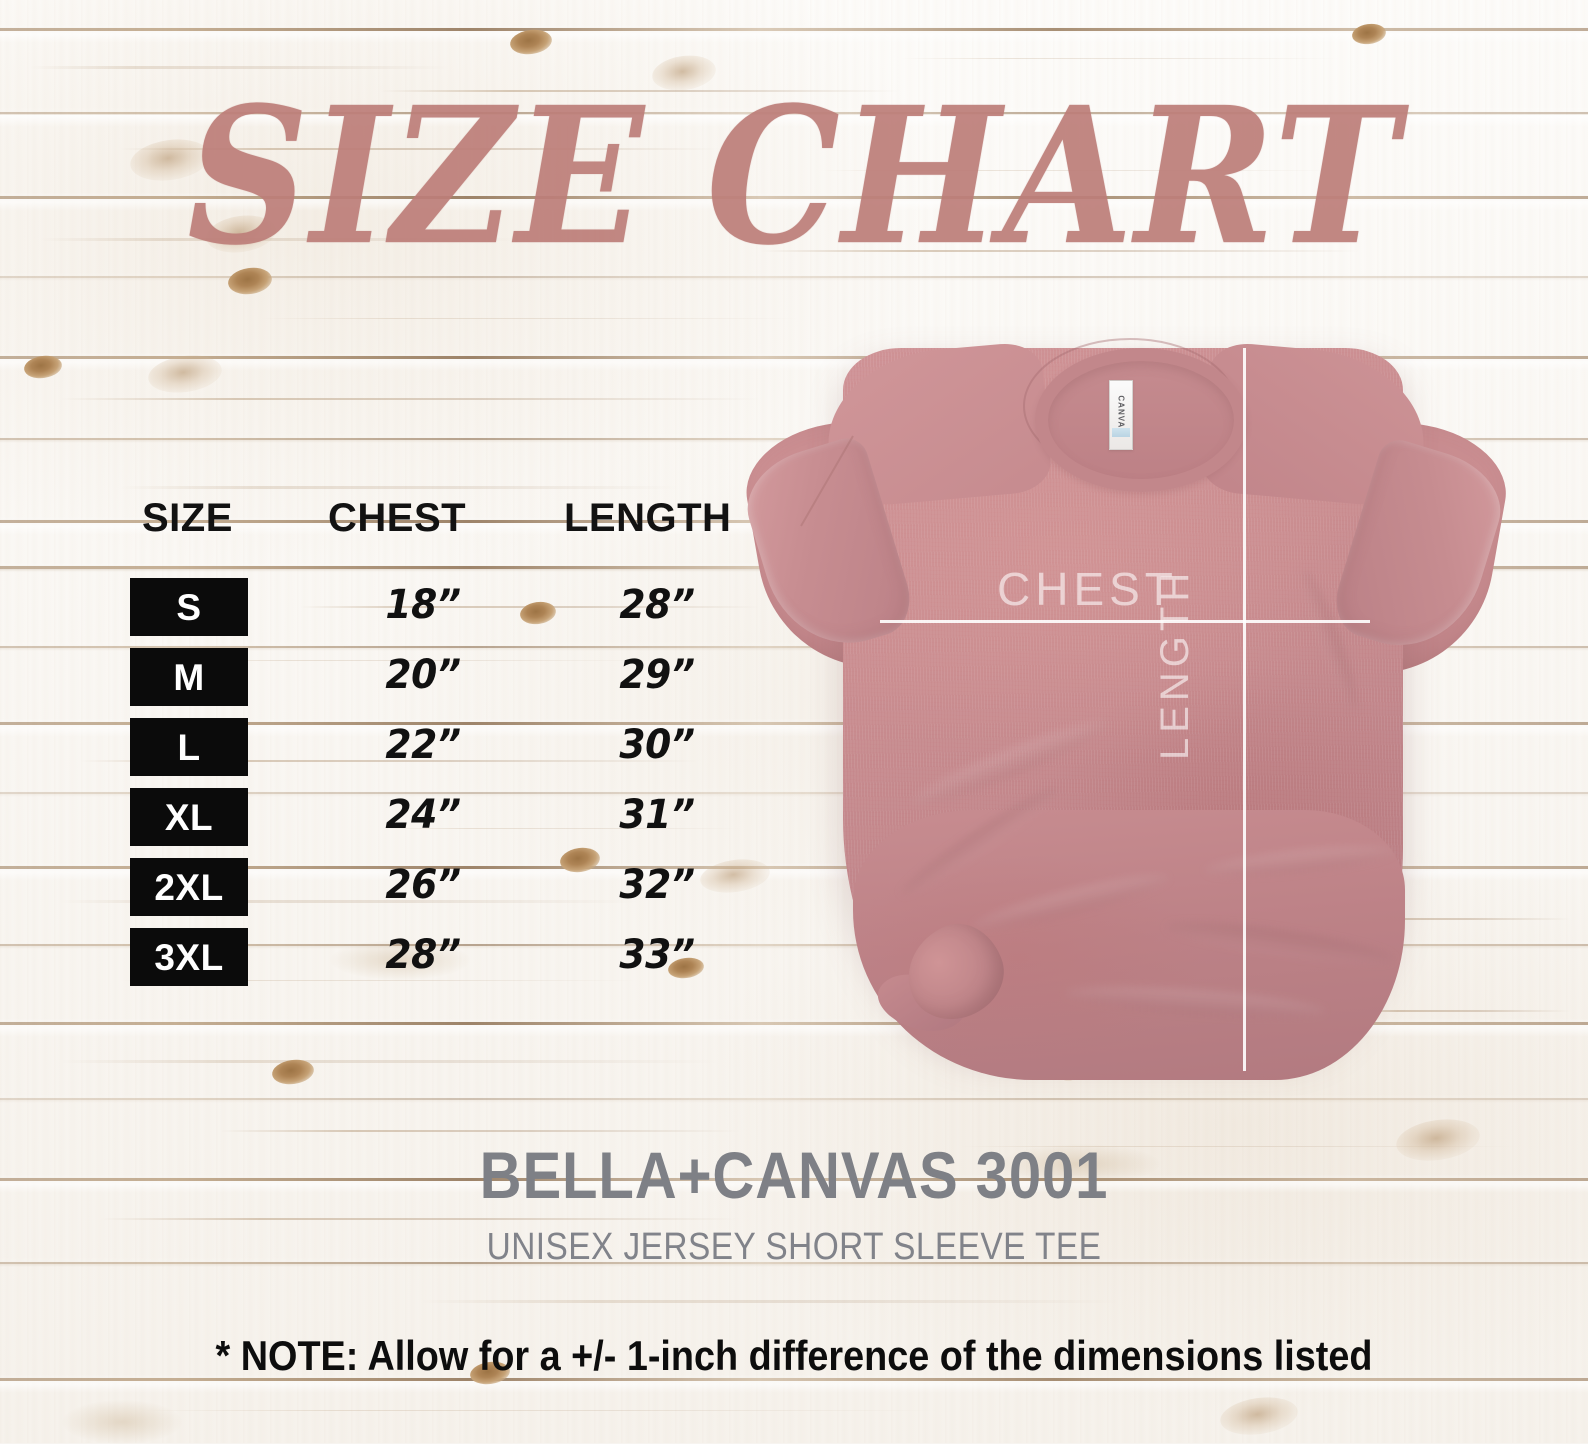 The height and width of the screenshot is (1444, 1588). I want to click on chest-value: 28”, so click(423, 955).